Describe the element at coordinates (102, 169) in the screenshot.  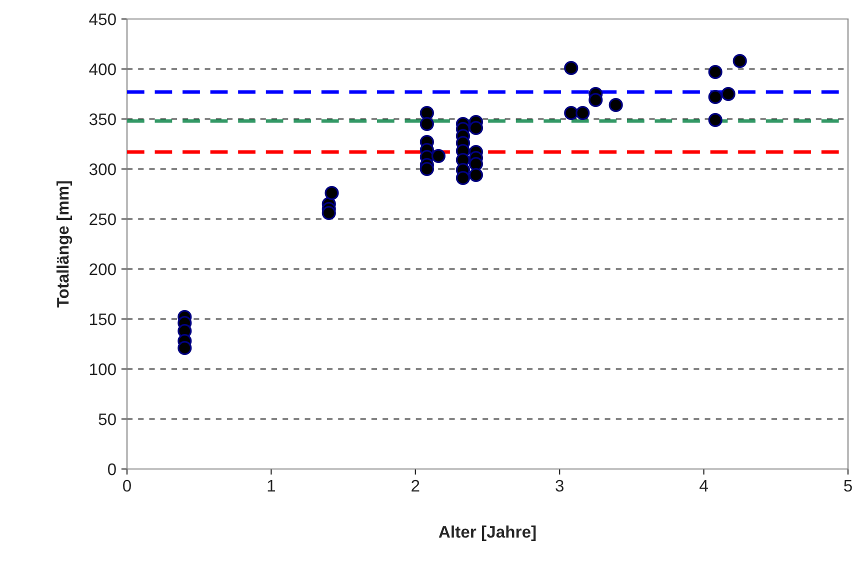
I see `y-tick-label: 300` at that location.